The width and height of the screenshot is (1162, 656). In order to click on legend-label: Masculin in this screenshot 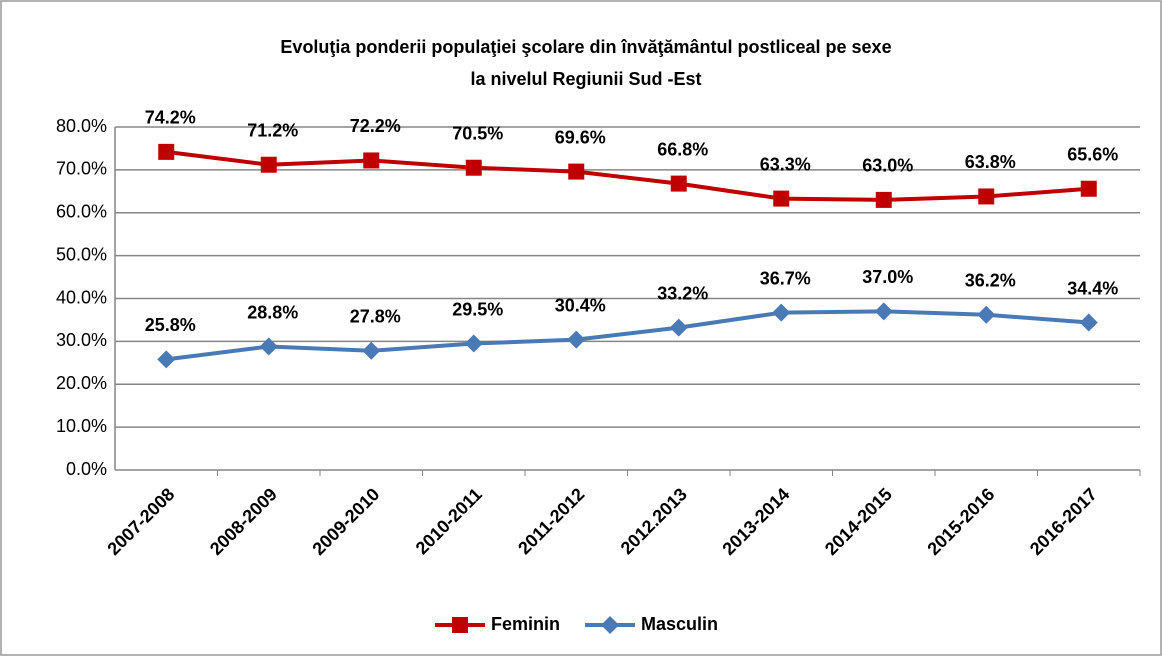, I will do `click(679, 624)`.